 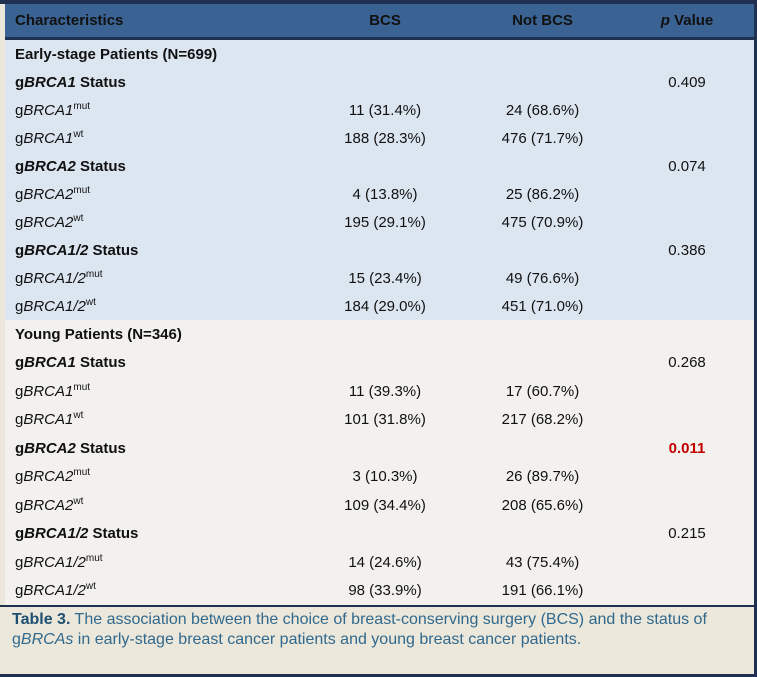 I want to click on p-value: 0.074, so click(x=687, y=166).